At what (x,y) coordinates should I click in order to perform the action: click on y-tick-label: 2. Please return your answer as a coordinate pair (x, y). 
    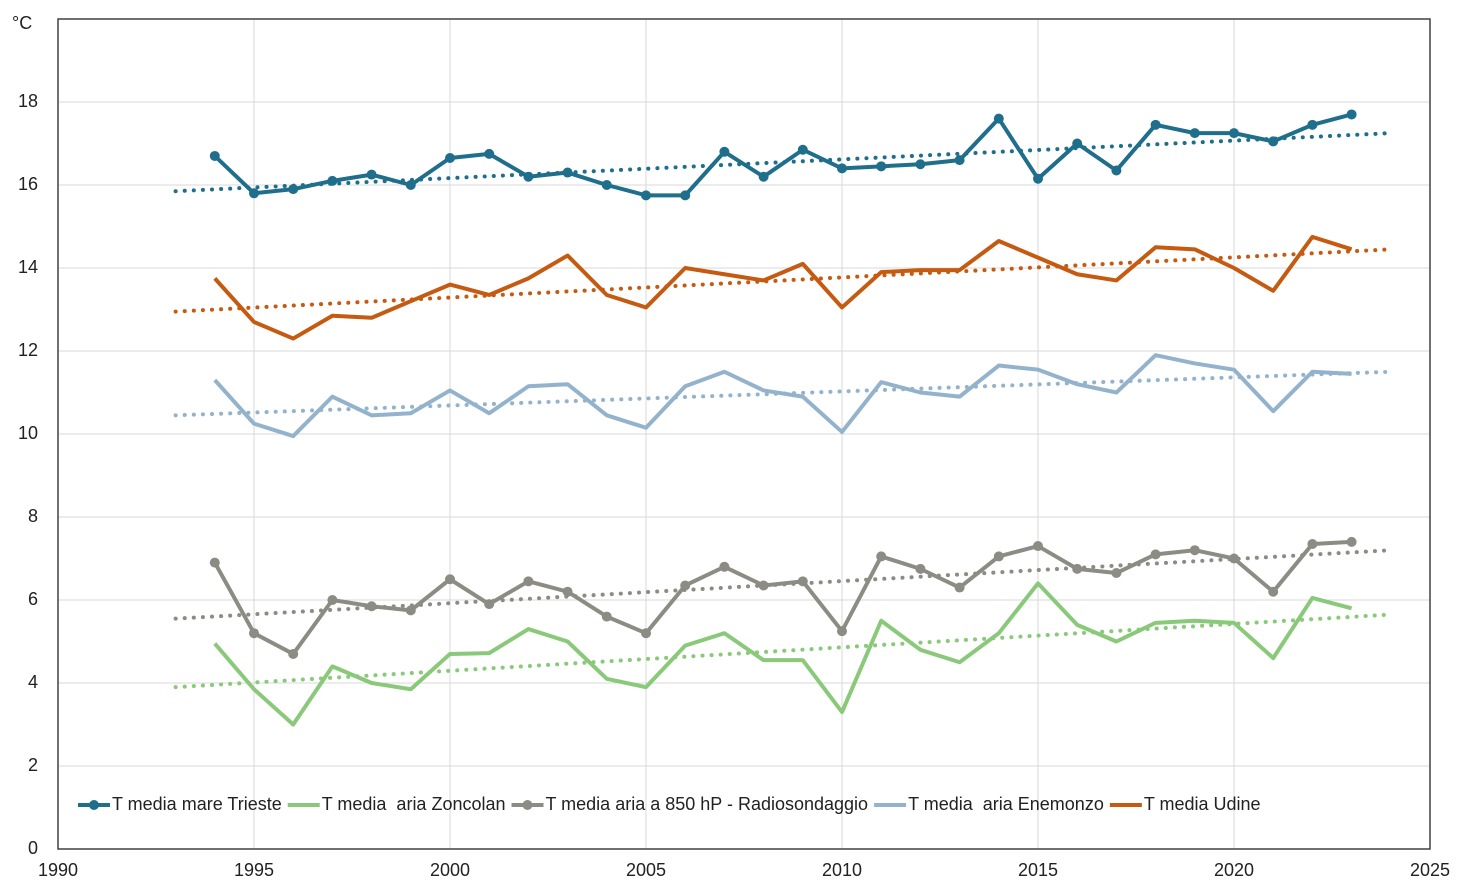
    Looking at the image, I should click on (33, 765).